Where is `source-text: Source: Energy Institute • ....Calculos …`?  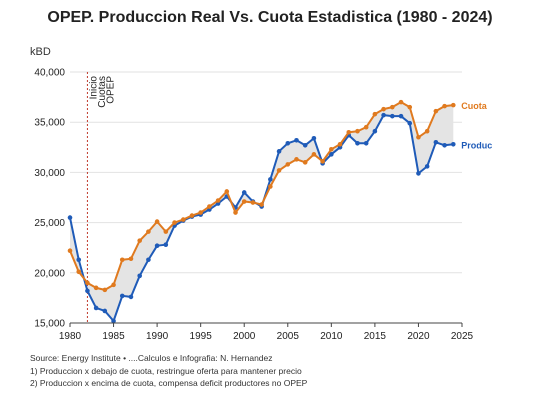 source-text: Source: Energy Institute • ....Calculos … is located at coordinates (151, 358).